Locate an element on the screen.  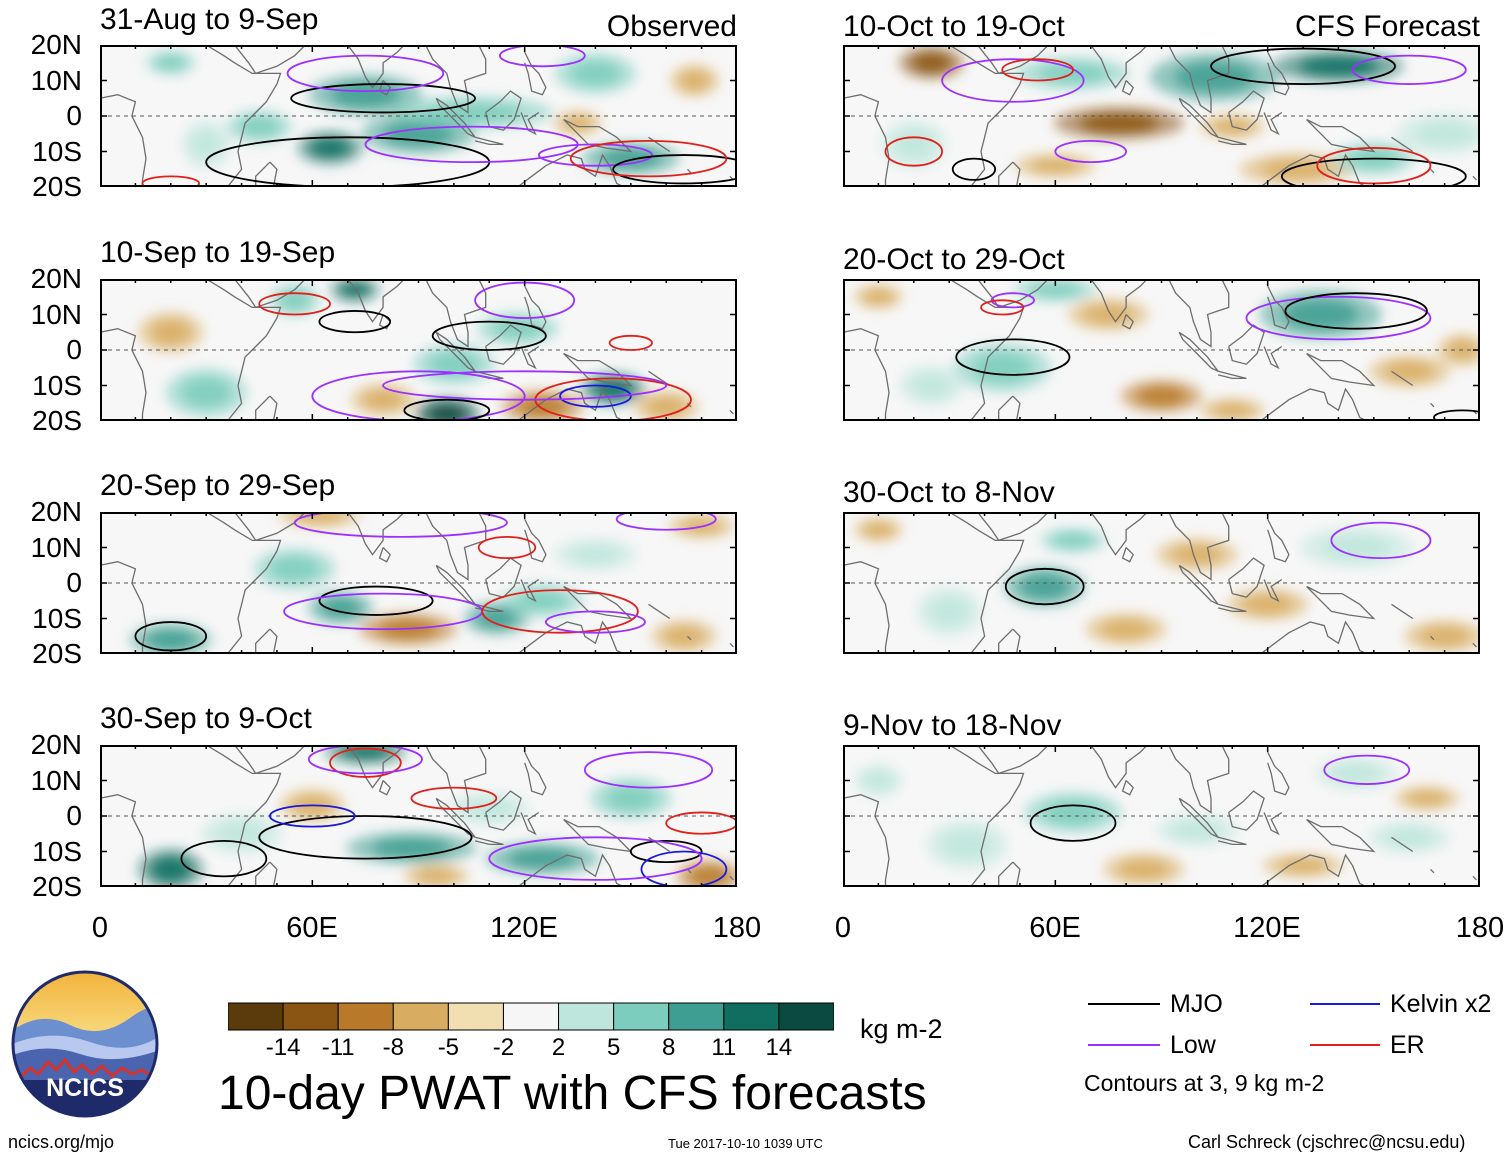
footer-timestamp: Tue 2017-10-10 1039 UTC is located at coordinates (745, 1143).